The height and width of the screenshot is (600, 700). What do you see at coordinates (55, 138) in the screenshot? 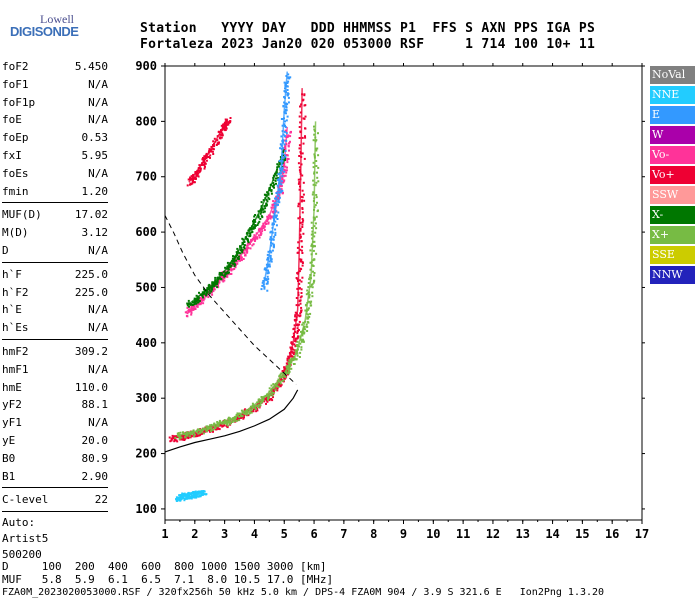
I see `param-row: foEp 0.53` at bounding box center [55, 138].